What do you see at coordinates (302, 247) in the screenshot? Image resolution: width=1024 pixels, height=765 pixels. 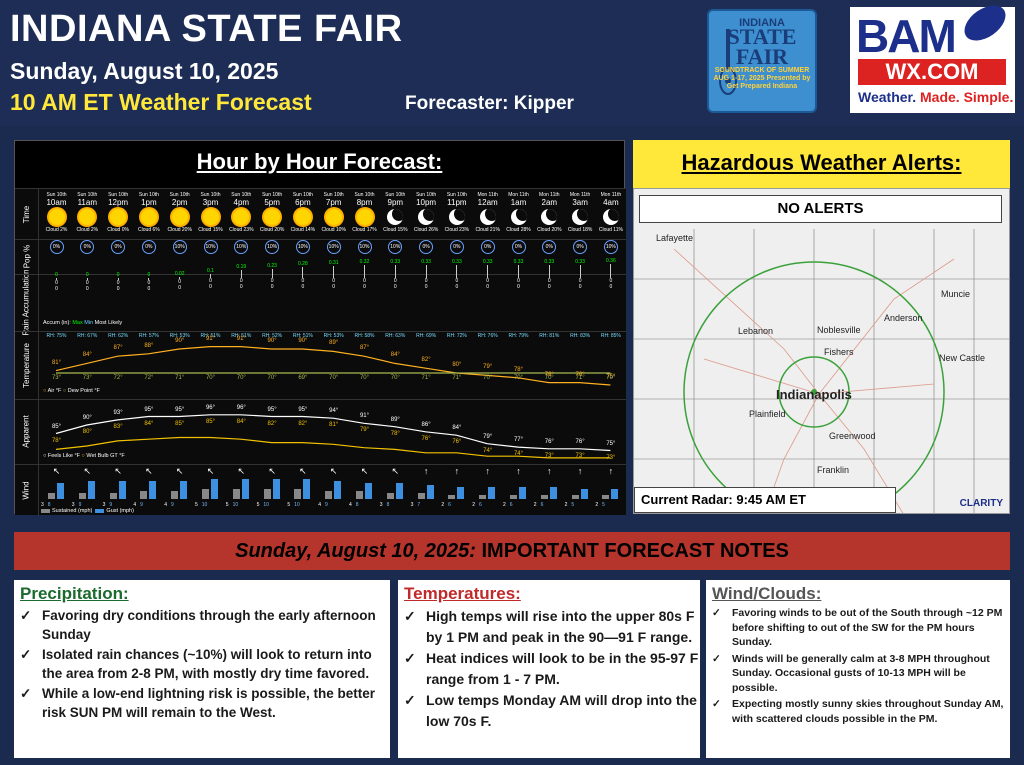 I see `pop-value: 10%` at bounding box center [302, 247].